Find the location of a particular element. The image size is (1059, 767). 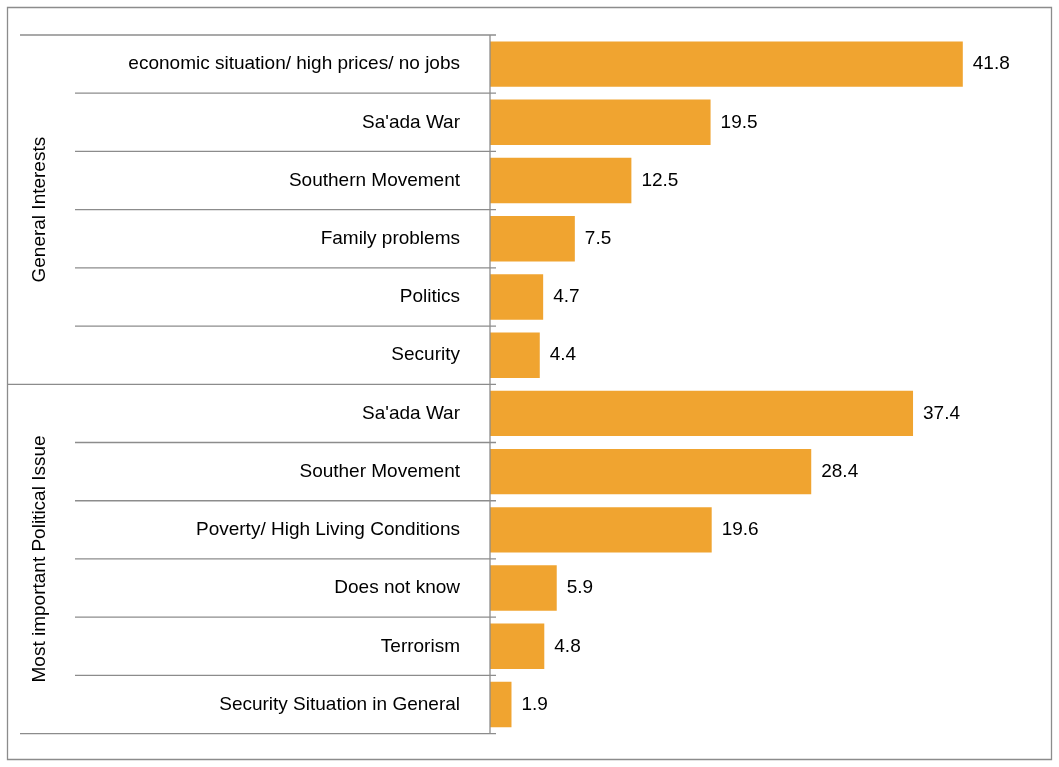

text: Most important Political Issue is located at coordinates (39, 559).